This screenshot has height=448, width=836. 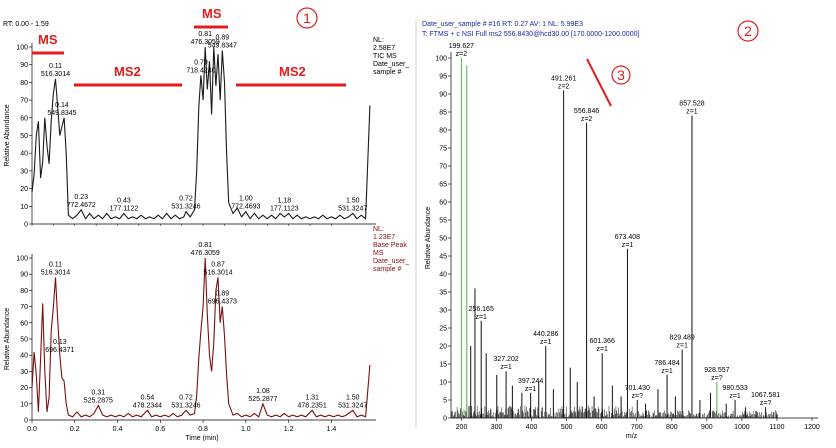 What do you see at coordinates (24, 388) in the screenshot?
I see `base_peak-ytick-label: 20` at bounding box center [24, 388].